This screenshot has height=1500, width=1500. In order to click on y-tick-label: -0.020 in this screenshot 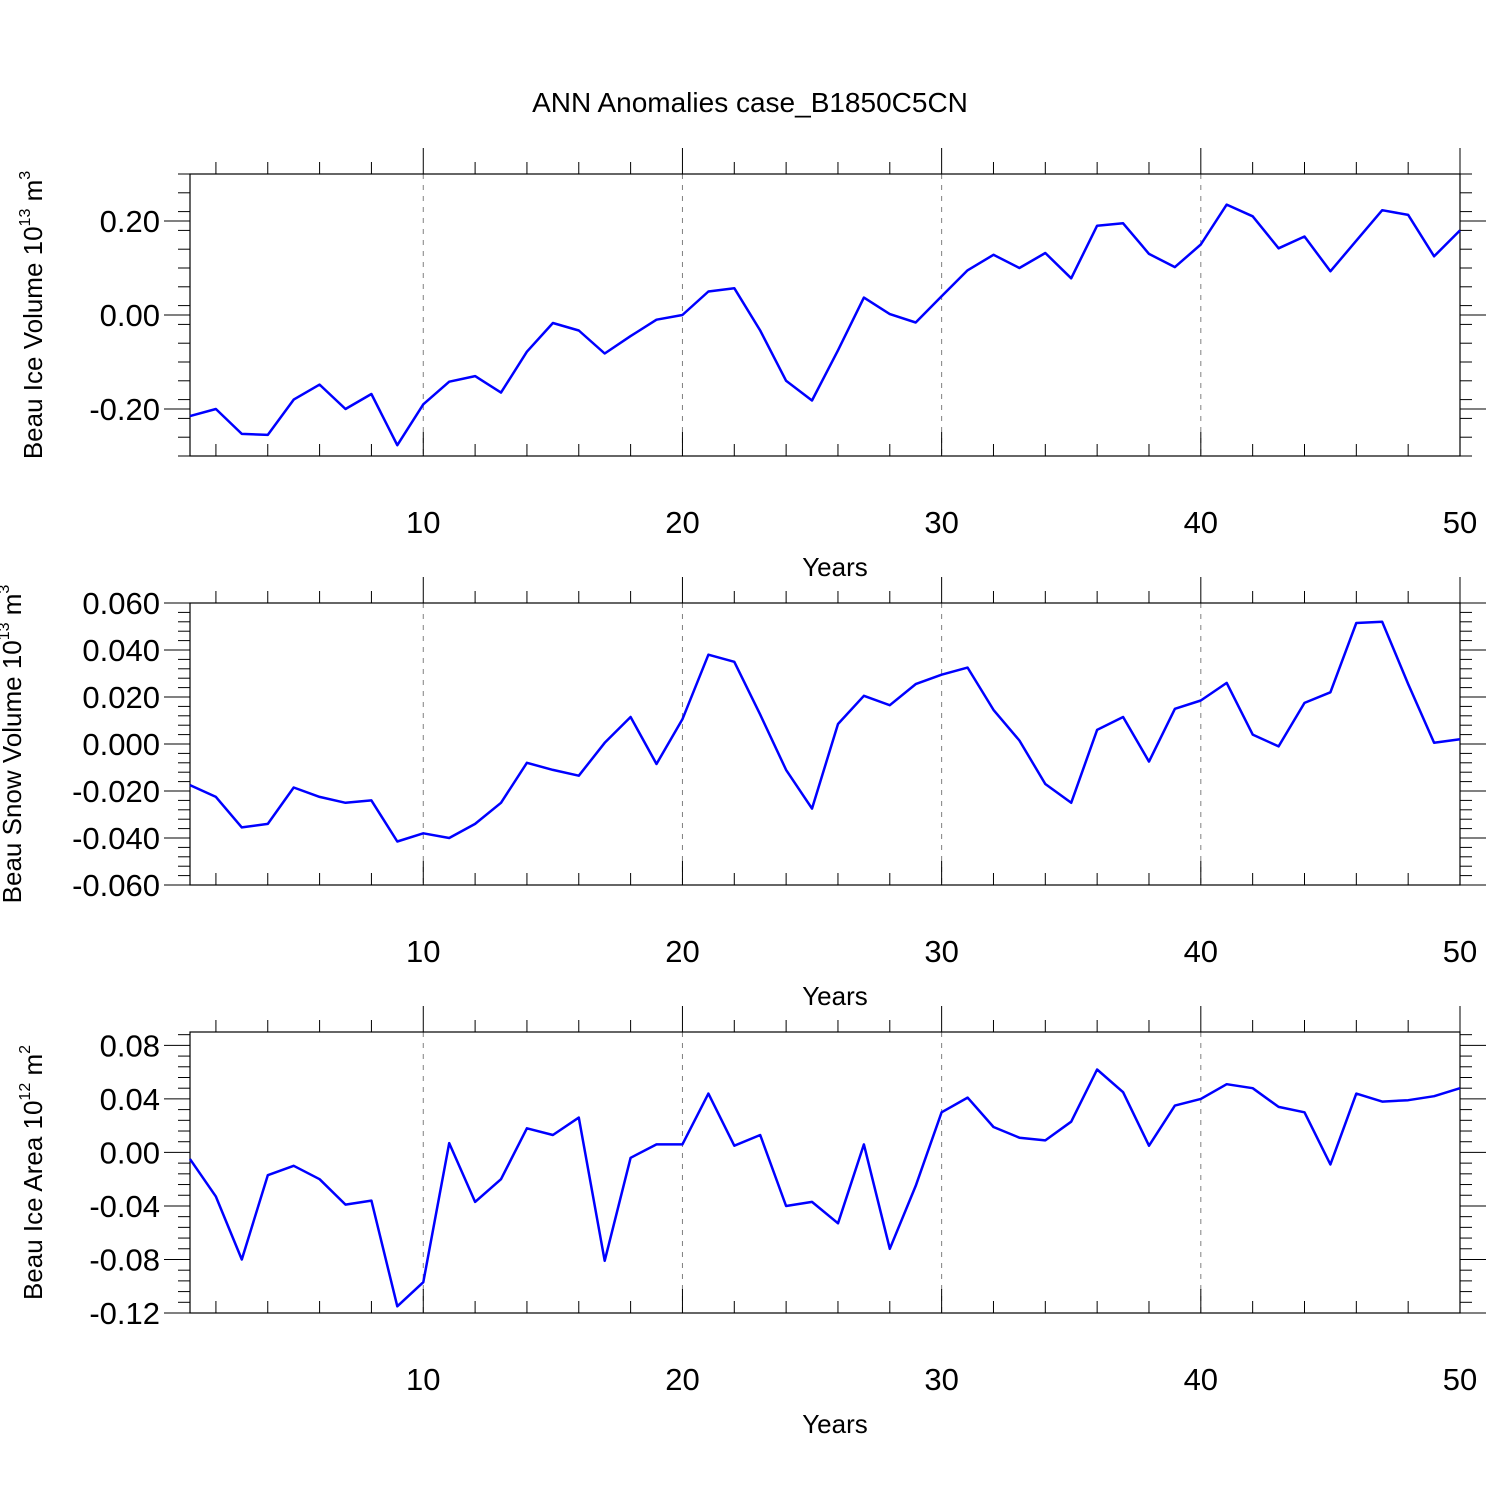, I will do `click(116, 791)`.